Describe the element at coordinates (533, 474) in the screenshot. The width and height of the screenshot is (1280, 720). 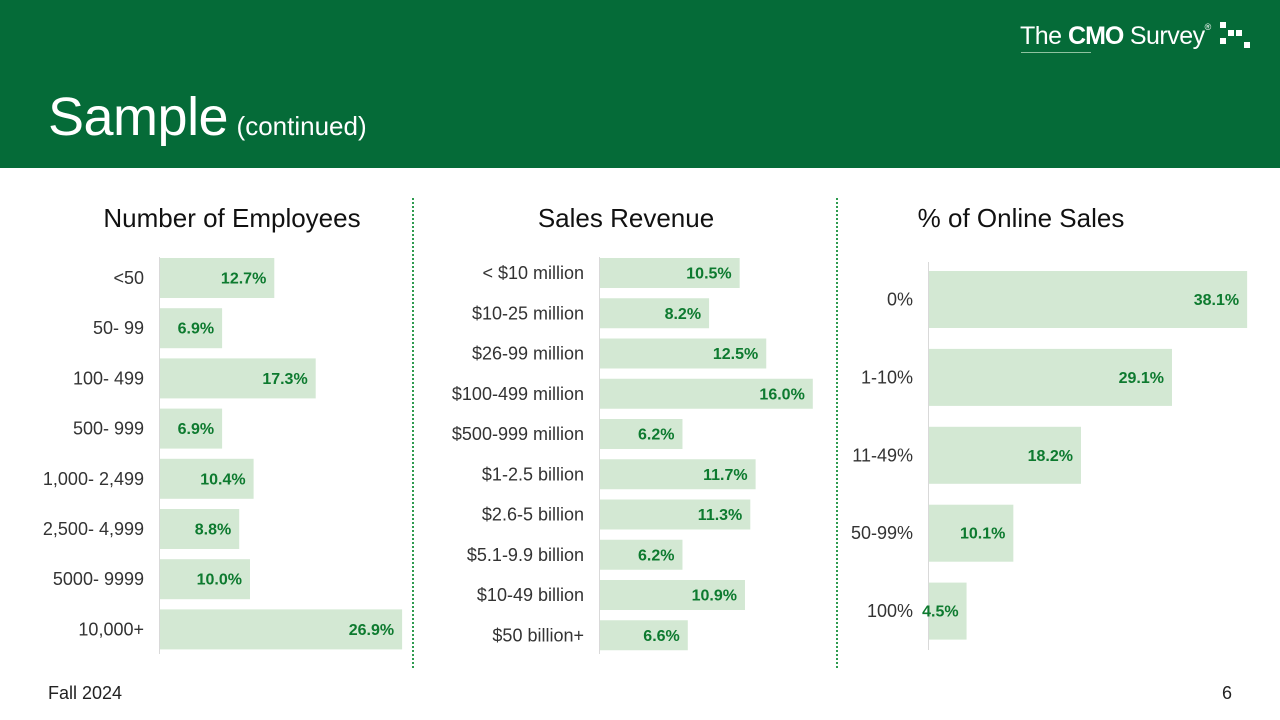
I see `revenue-category-label: $1-2.5 billion` at that location.